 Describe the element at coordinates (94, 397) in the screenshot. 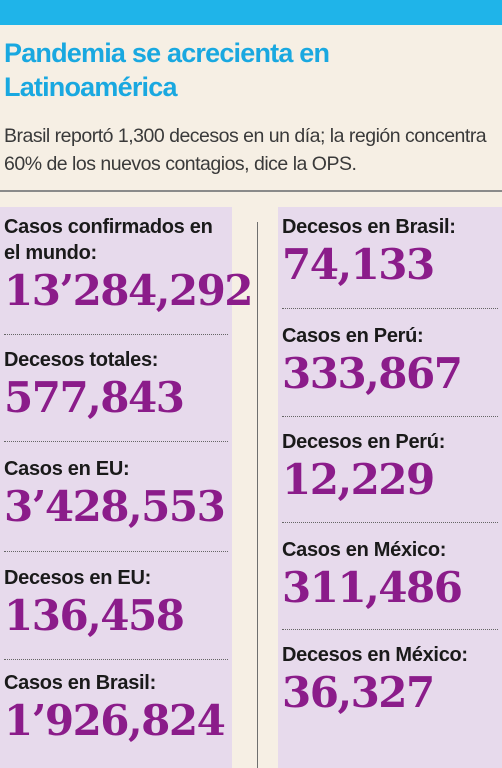

I see `stat-value: 577,843` at that location.